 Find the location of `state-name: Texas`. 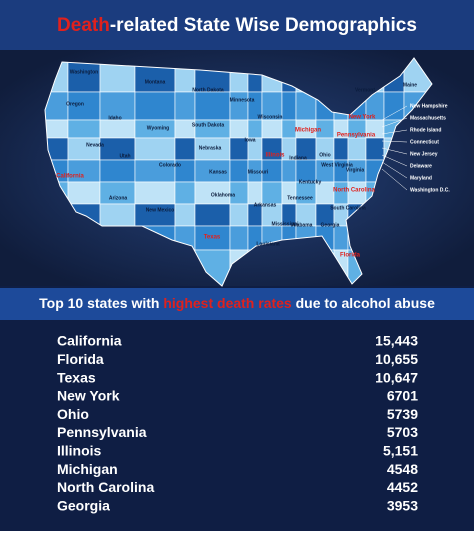

state-name: Texas is located at coordinates (76, 377).